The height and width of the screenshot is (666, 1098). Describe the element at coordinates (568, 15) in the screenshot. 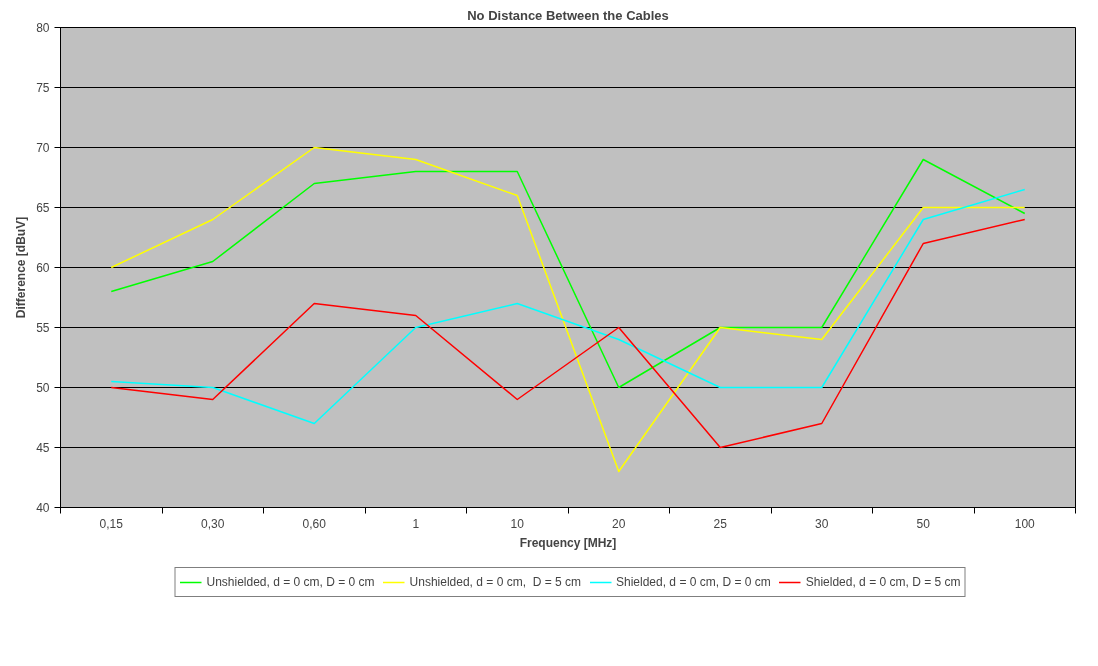

I see `chart-title: No Distance Between the Cables` at that location.